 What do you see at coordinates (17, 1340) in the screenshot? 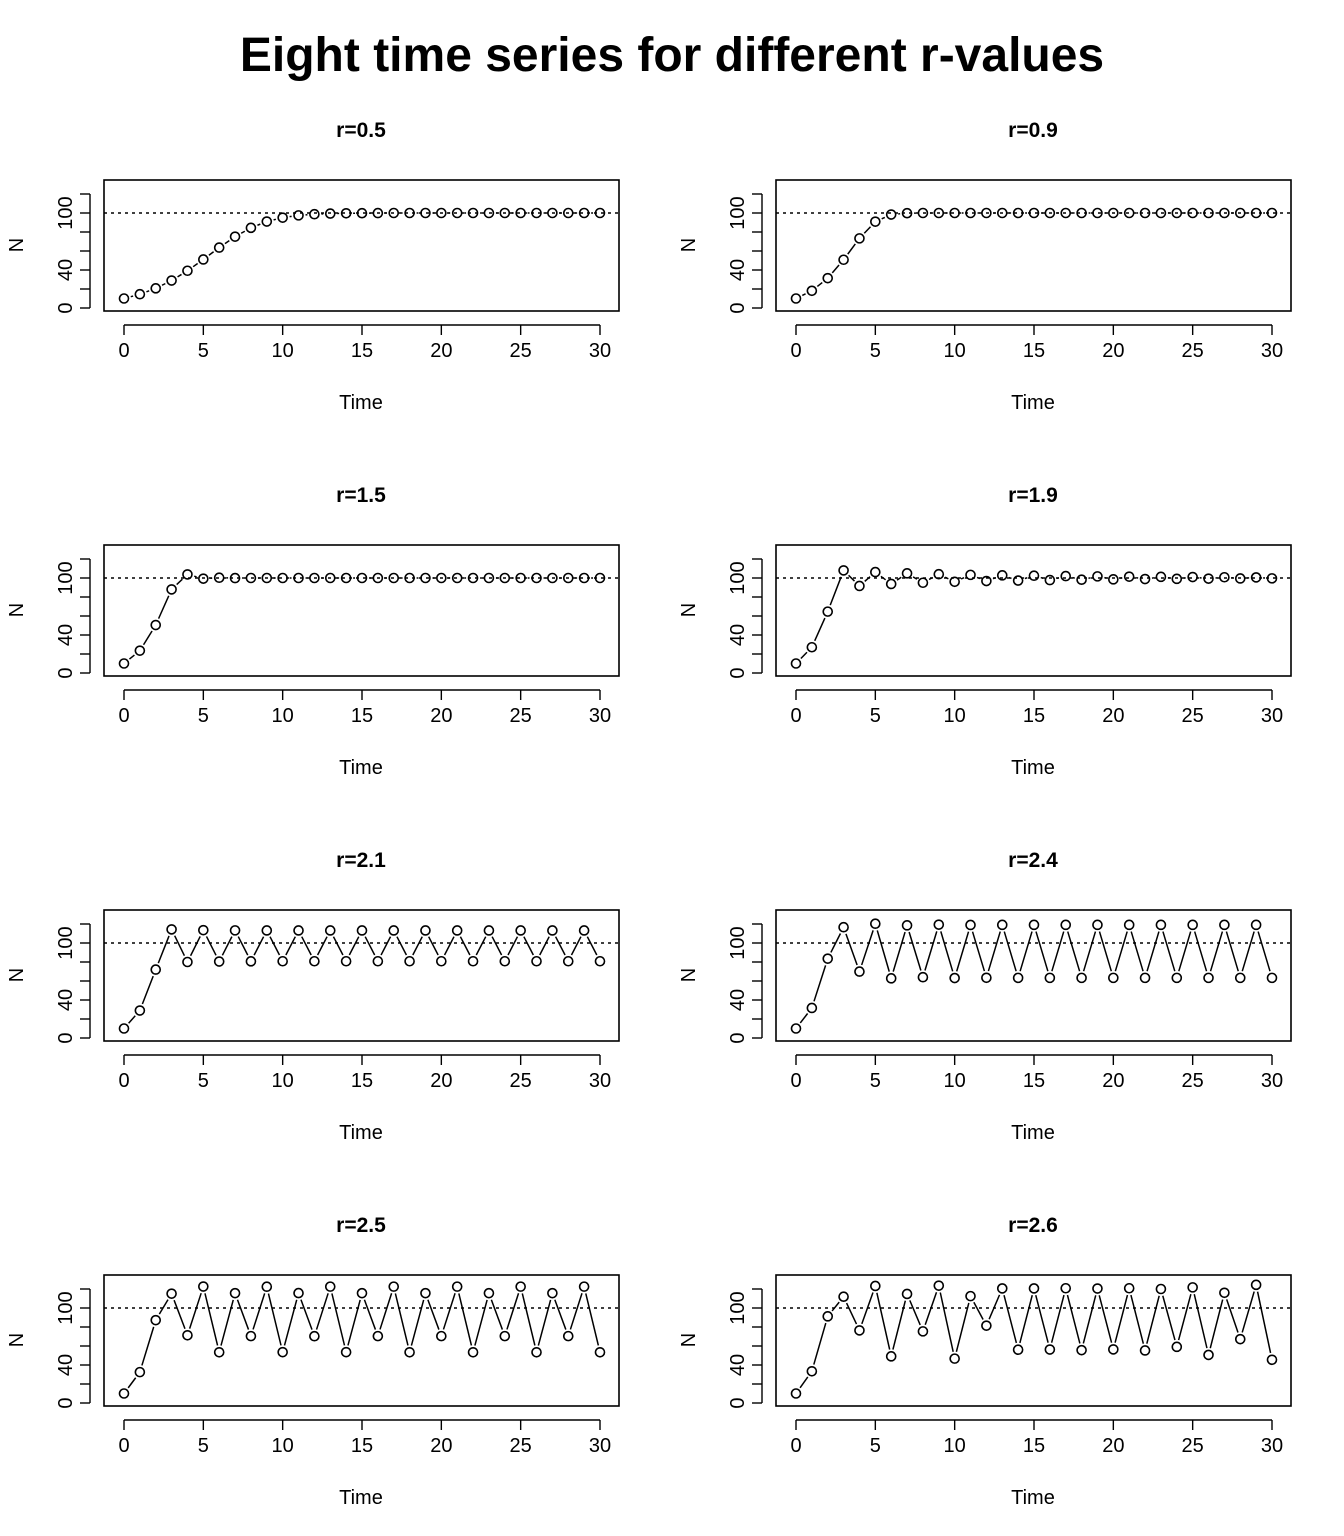
I see `y-axis-label: N` at bounding box center [17, 1340].